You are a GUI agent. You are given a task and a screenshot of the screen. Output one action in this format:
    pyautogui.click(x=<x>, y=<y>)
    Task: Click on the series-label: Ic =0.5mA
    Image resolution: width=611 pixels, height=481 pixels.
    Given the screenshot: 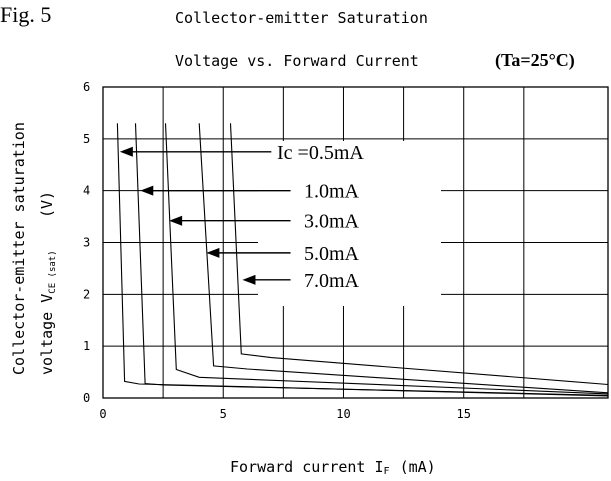 What is the action you would take?
    pyautogui.click(x=320, y=153)
    